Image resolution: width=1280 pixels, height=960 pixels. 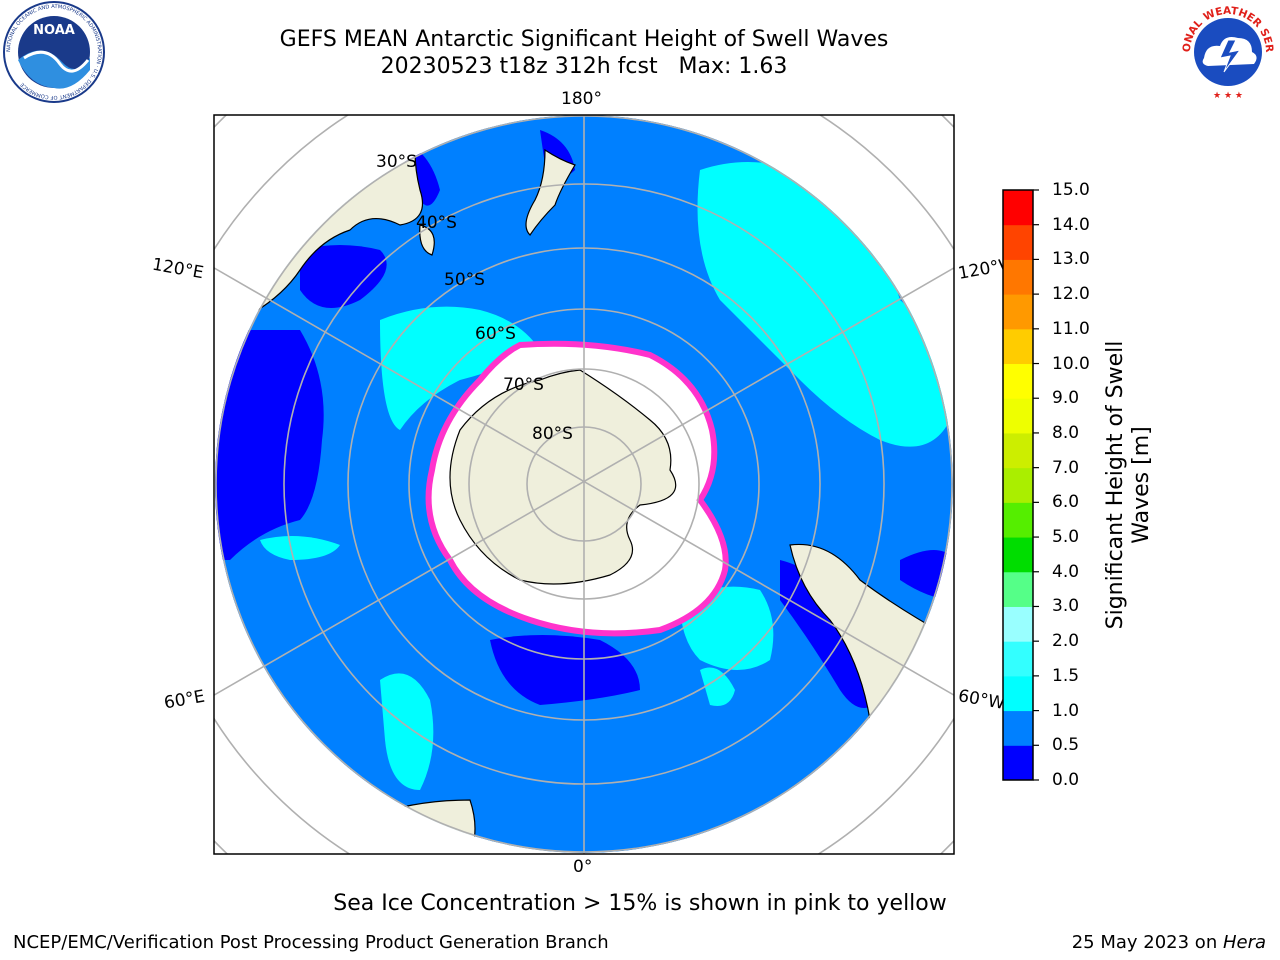 I want to click on colorbar-tick-label: 13.0, so click(x=1071, y=259).